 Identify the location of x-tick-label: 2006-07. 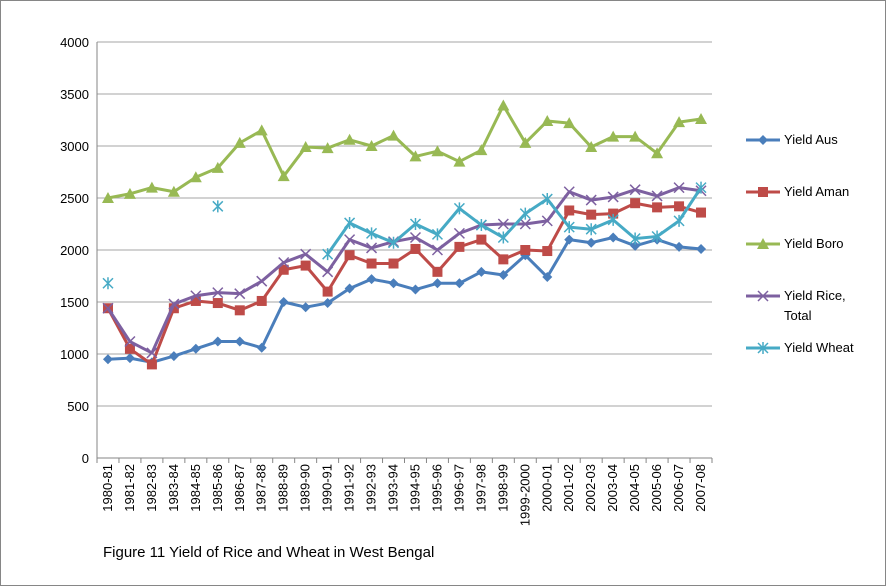
(678, 488).